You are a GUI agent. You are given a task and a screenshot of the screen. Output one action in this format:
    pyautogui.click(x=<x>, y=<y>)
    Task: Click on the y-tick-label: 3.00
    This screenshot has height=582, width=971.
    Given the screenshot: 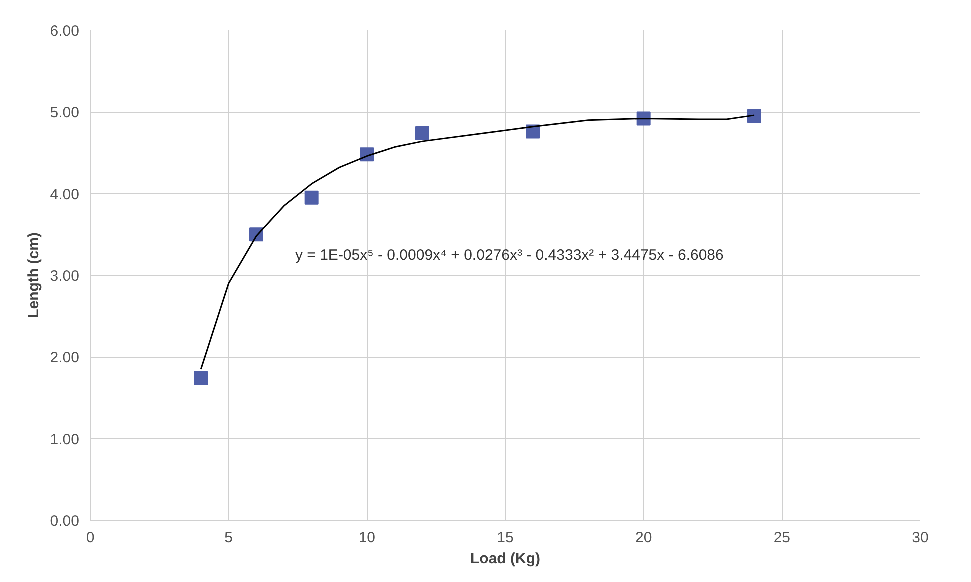 What is the action you would take?
    pyautogui.click(x=65, y=276)
    